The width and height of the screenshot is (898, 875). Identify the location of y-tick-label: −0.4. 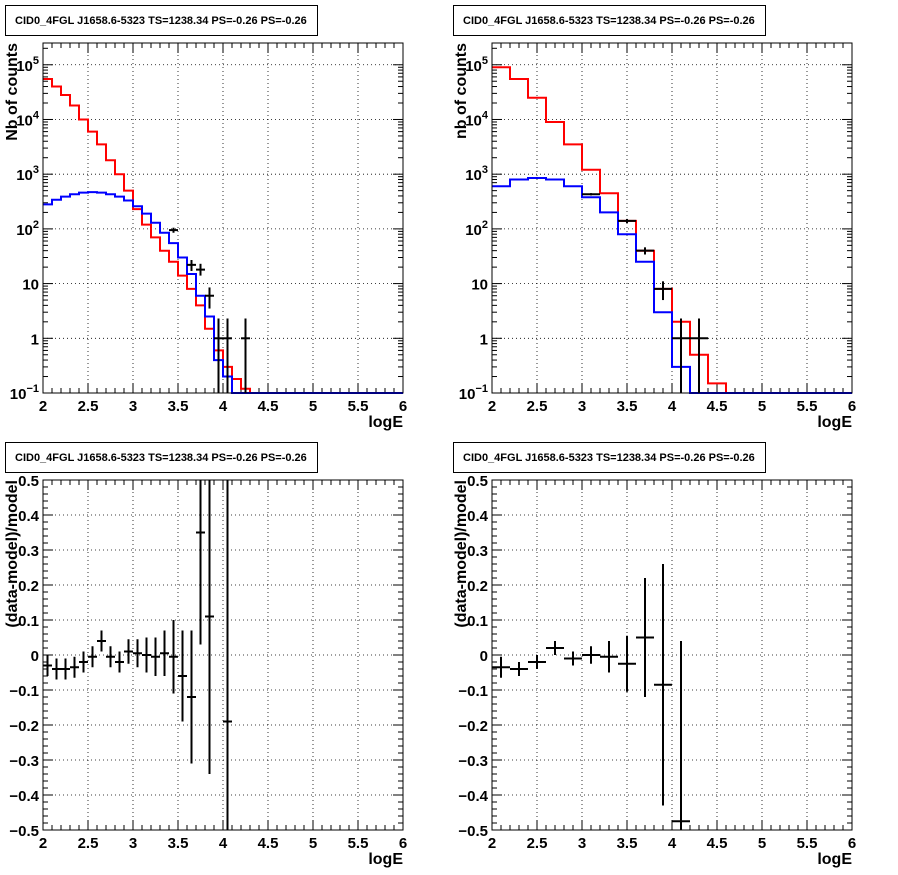
(24, 796).